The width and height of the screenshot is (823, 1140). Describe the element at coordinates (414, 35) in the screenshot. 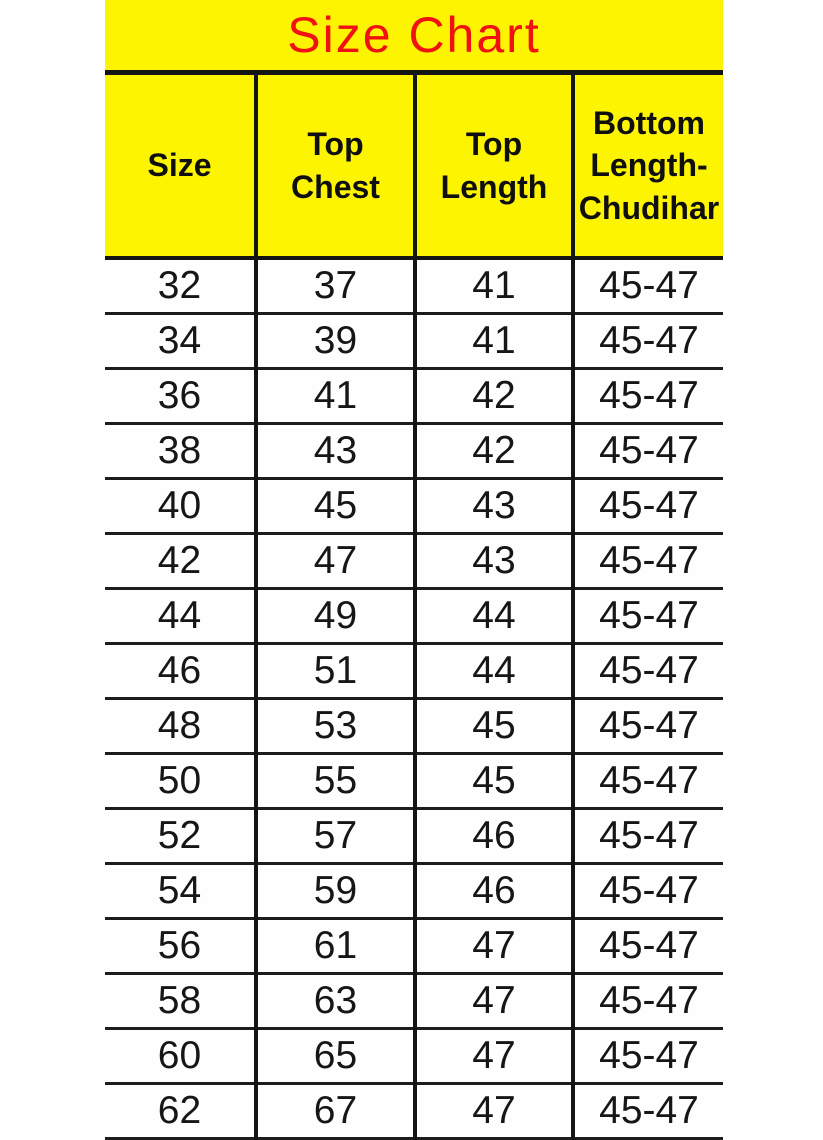

I see `size-chart-title: Size Chart` at that location.